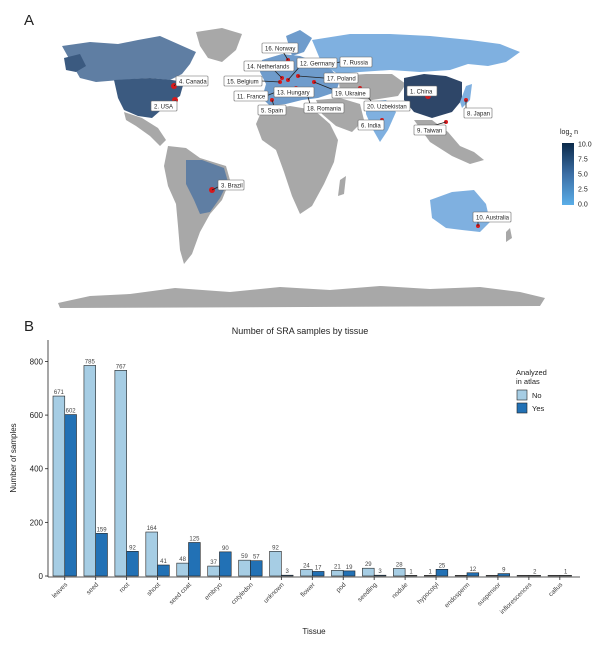  I want to click on label-hungary: 13. Hungary, so click(294, 92).